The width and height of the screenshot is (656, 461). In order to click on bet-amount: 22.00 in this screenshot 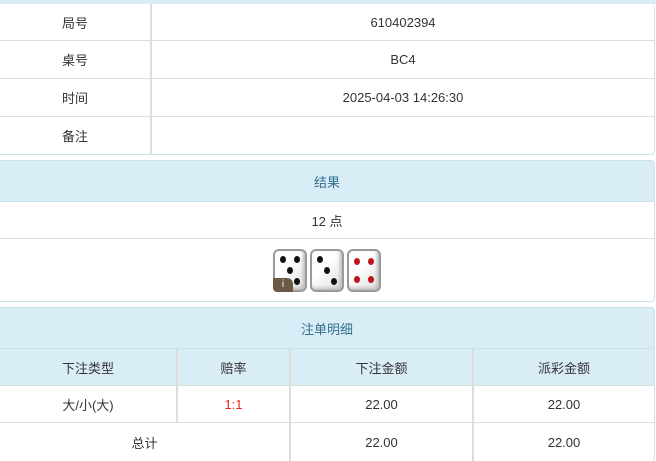, I will do `click(382, 404)`.